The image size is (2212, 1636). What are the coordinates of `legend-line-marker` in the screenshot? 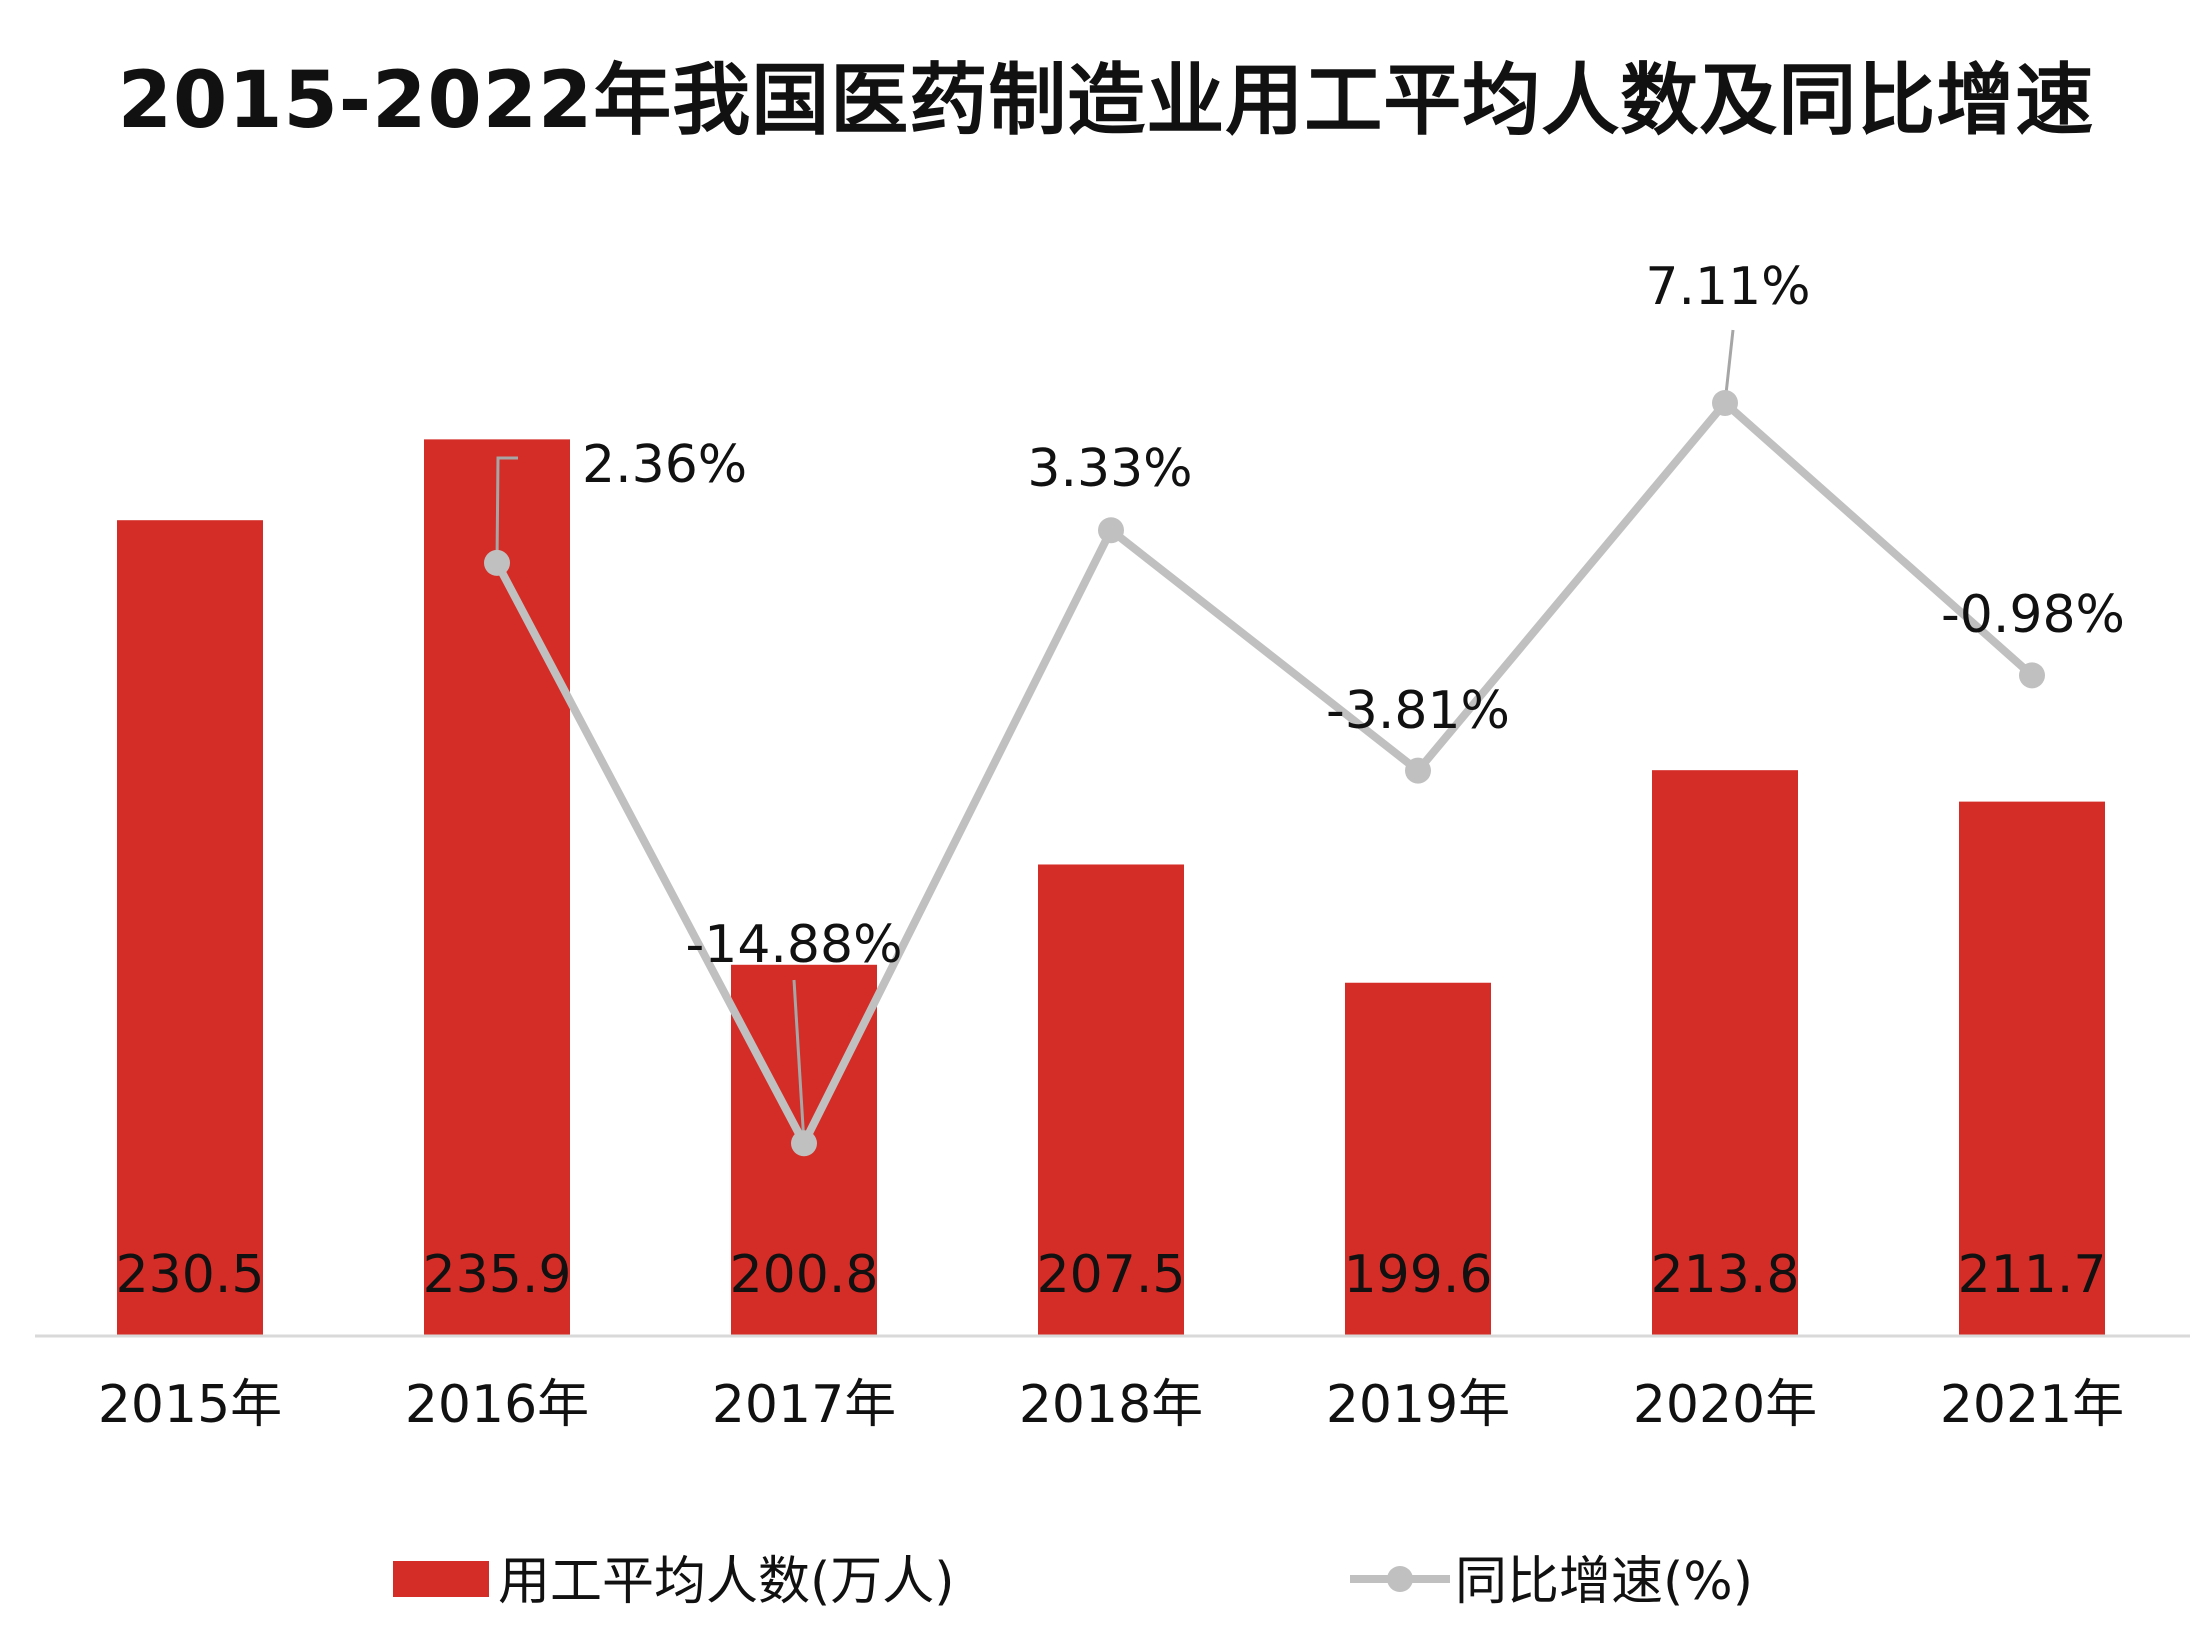 It's located at (1400, 1579).